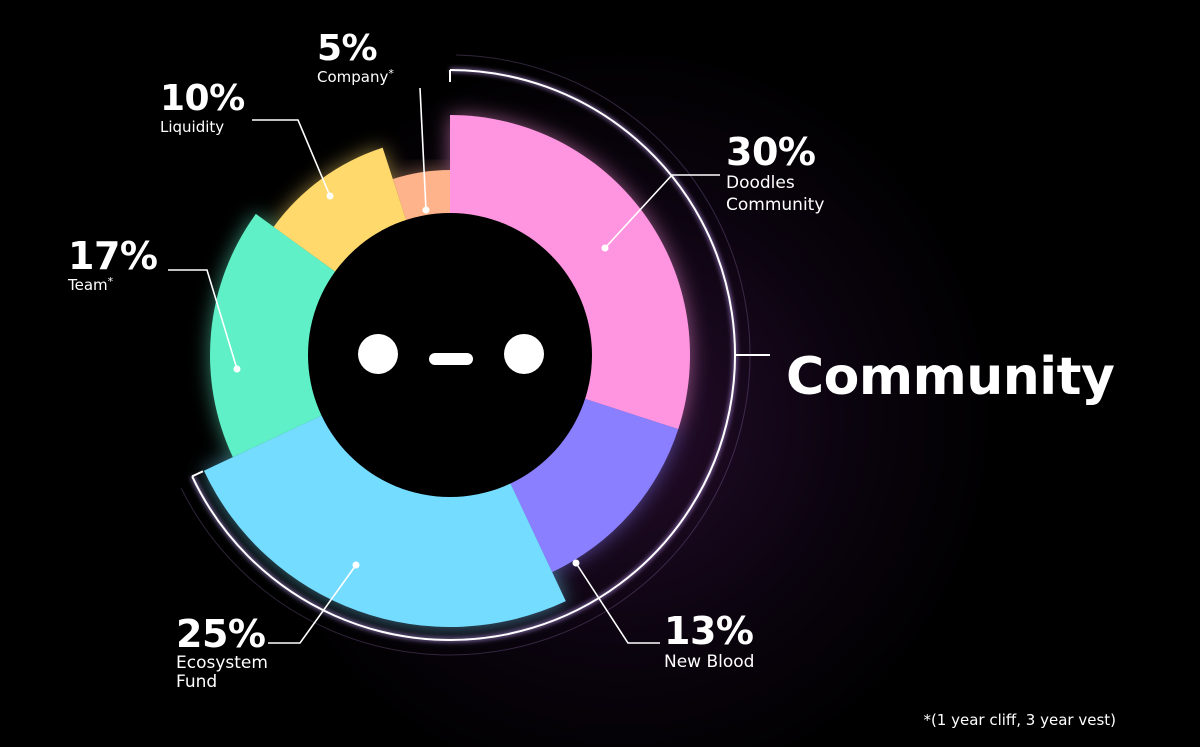 This screenshot has width=1200, height=747. Describe the element at coordinates (524, 354) in the screenshot. I see `face-right-eye` at that location.